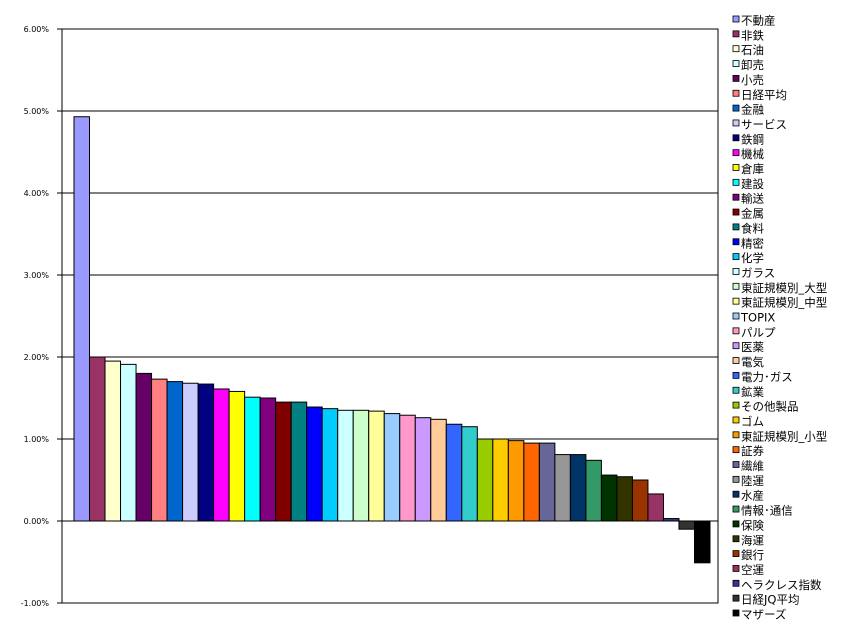  I want to click on legend-label: ヘラクレス指数, so click(781, 585).